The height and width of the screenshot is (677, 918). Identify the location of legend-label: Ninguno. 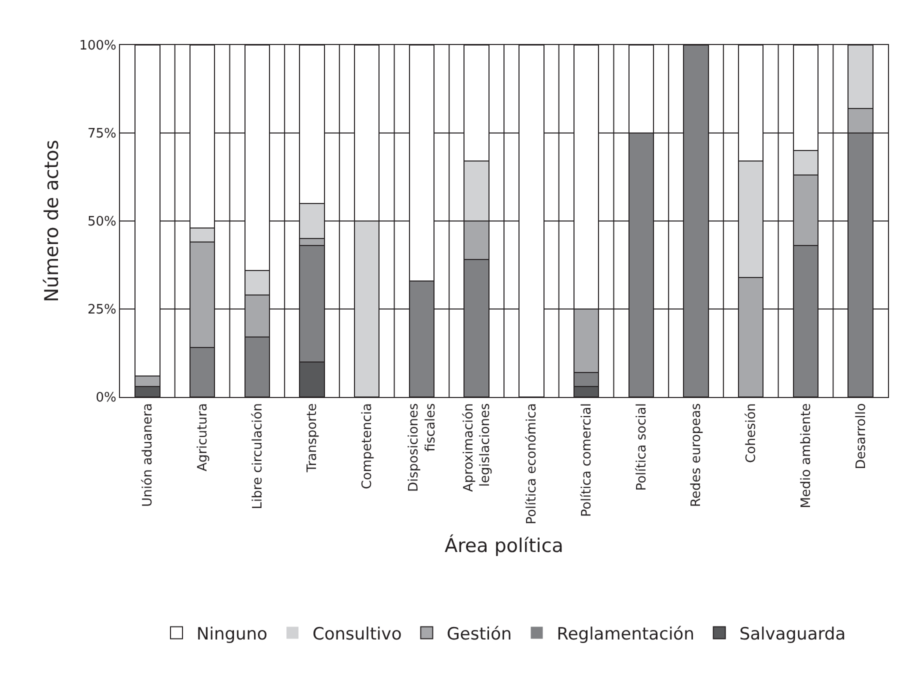
(232, 634).